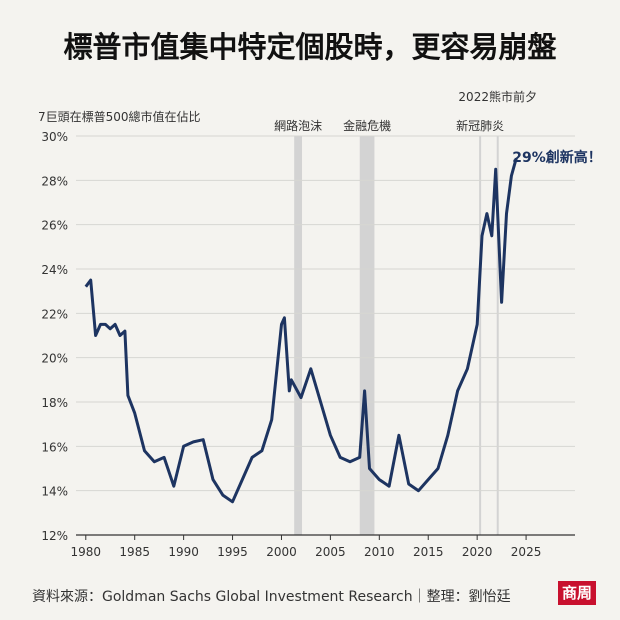  Describe the element at coordinates (577, 593) in the screenshot. I see `brand-logo: 商周` at that location.